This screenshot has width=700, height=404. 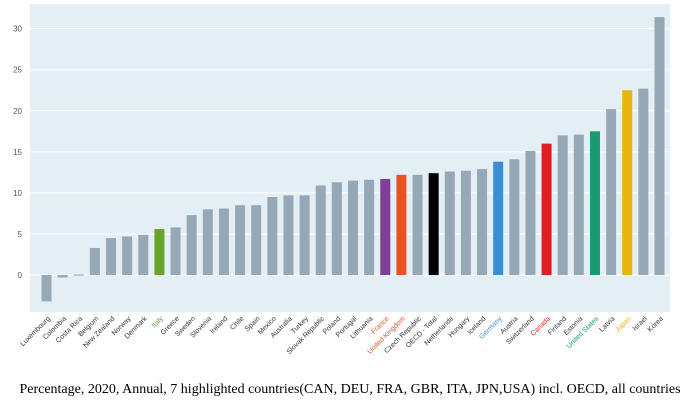 What do you see at coordinates (20, 275) in the screenshot?
I see `y-tick-label: 0` at bounding box center [20, 275].